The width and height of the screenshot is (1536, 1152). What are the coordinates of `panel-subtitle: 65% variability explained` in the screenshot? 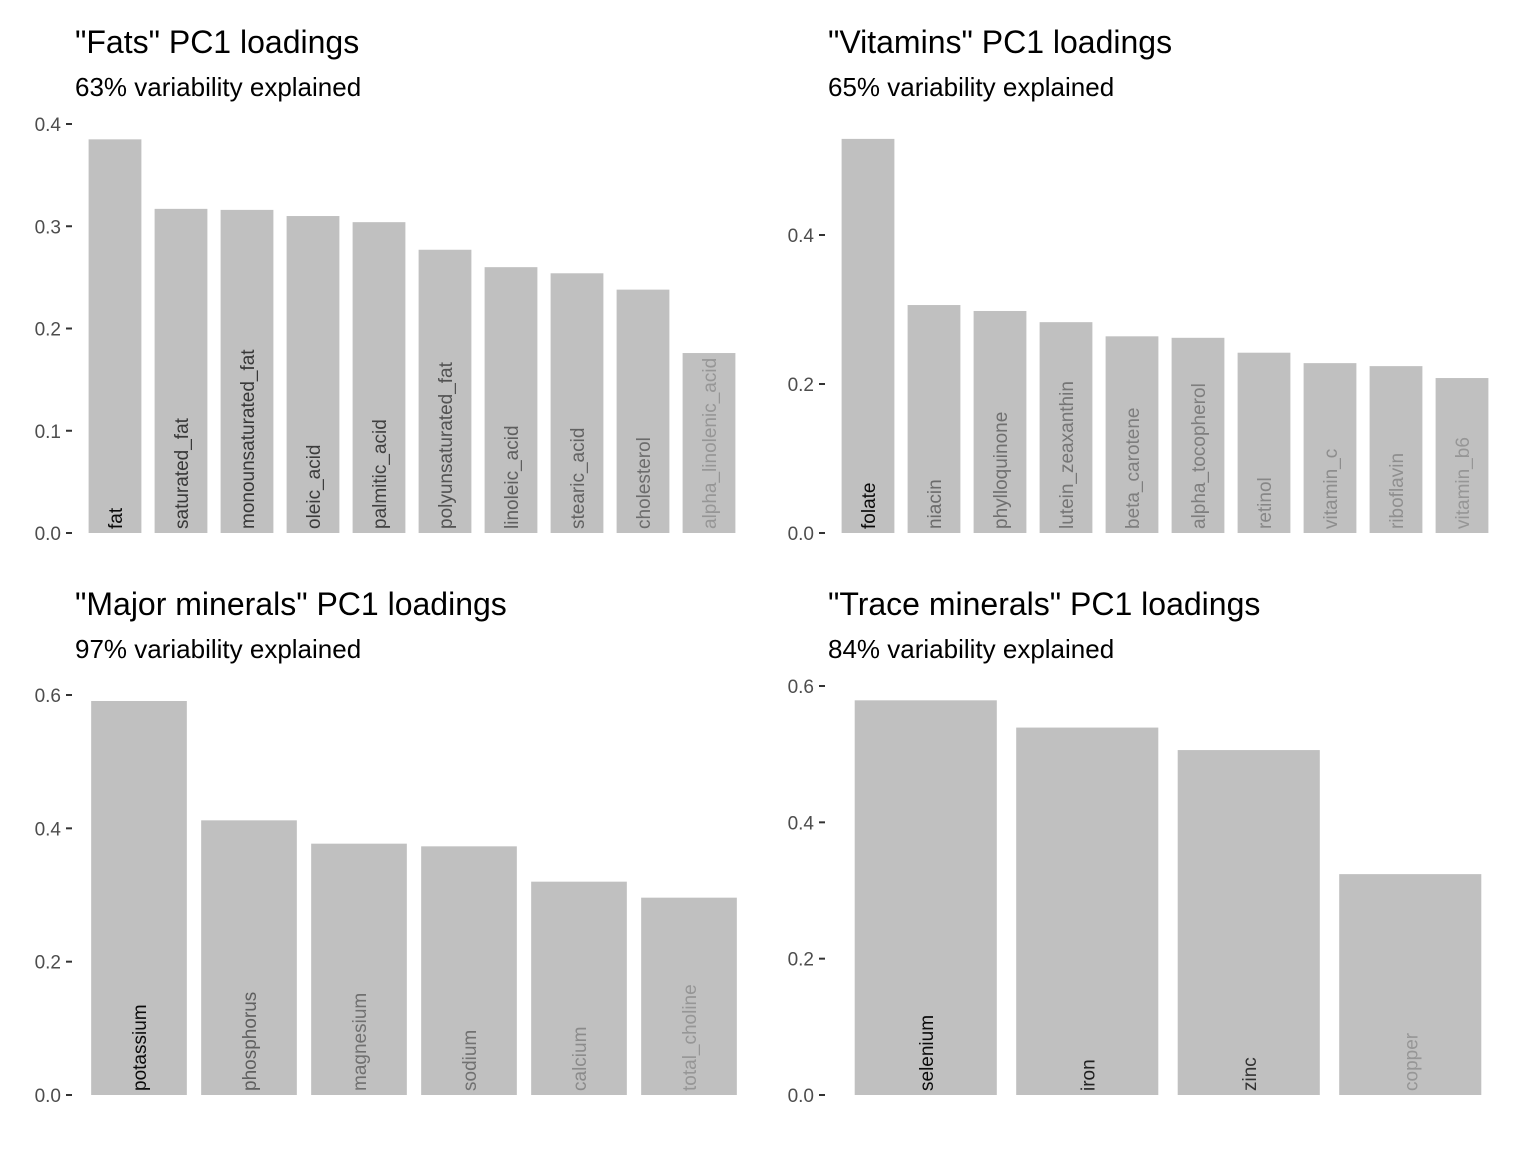 It's located at (971, 87).